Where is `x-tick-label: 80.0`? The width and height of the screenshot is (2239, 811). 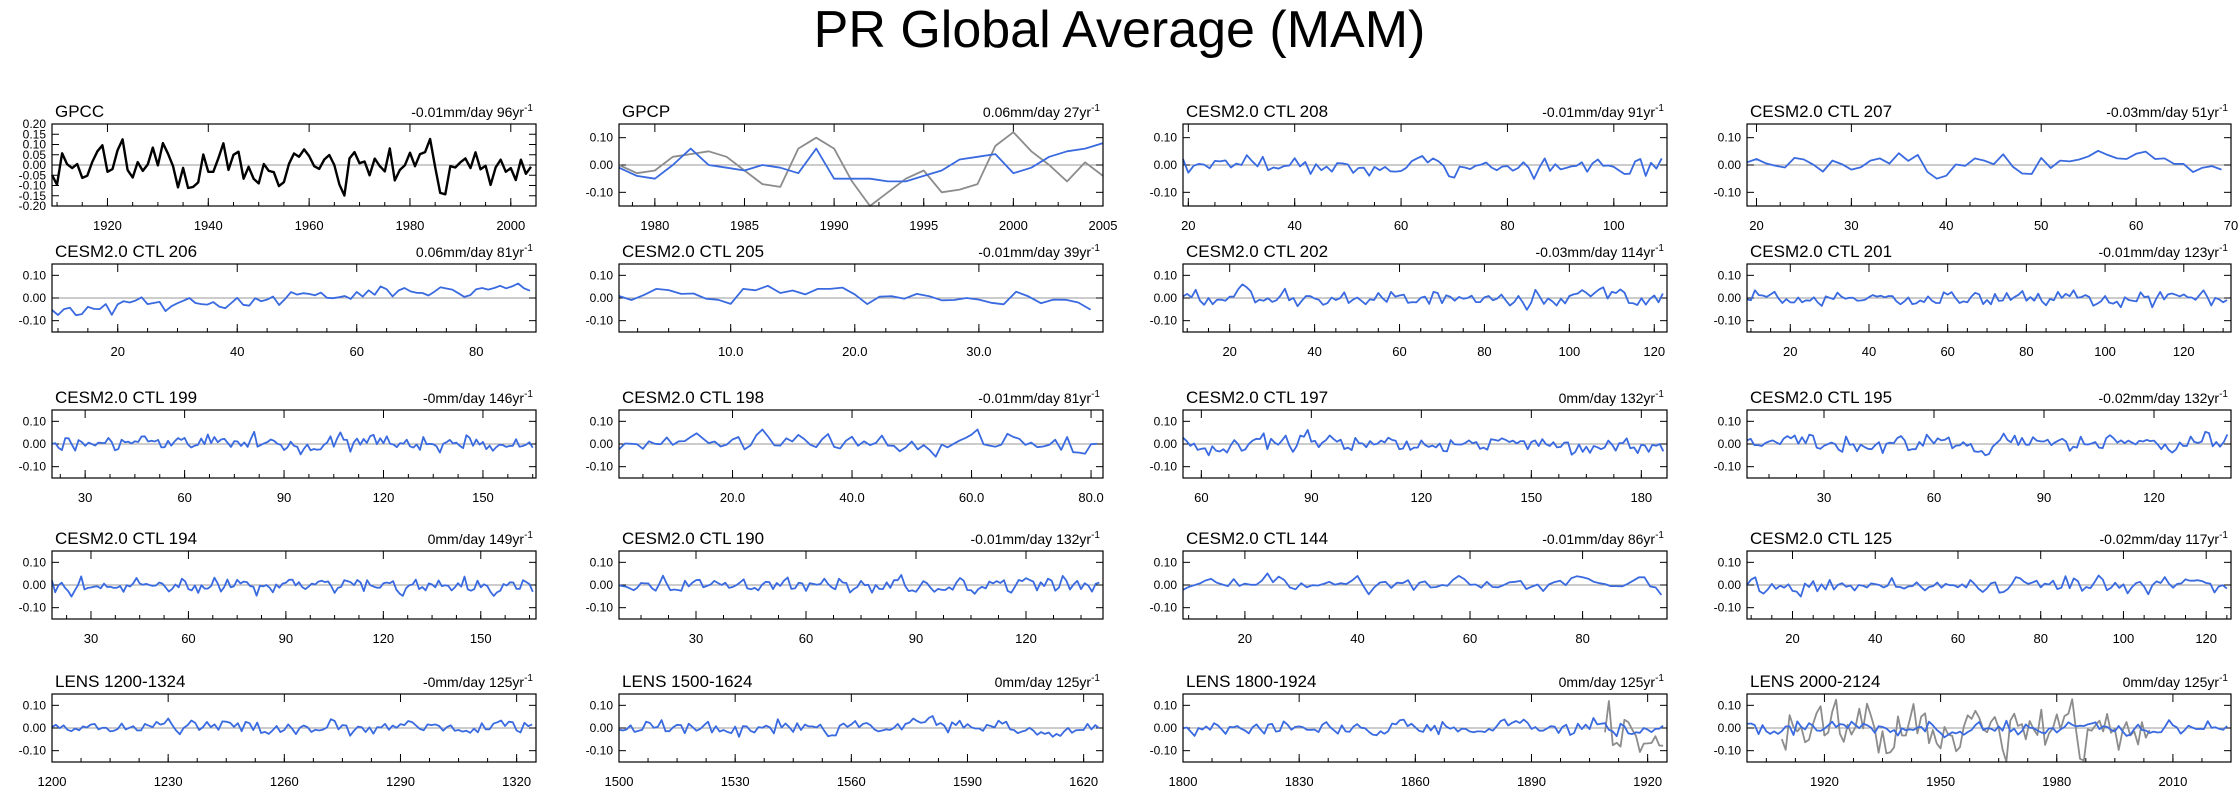
x-tick-label: 80.0 is located at coordinates (1090, 497).